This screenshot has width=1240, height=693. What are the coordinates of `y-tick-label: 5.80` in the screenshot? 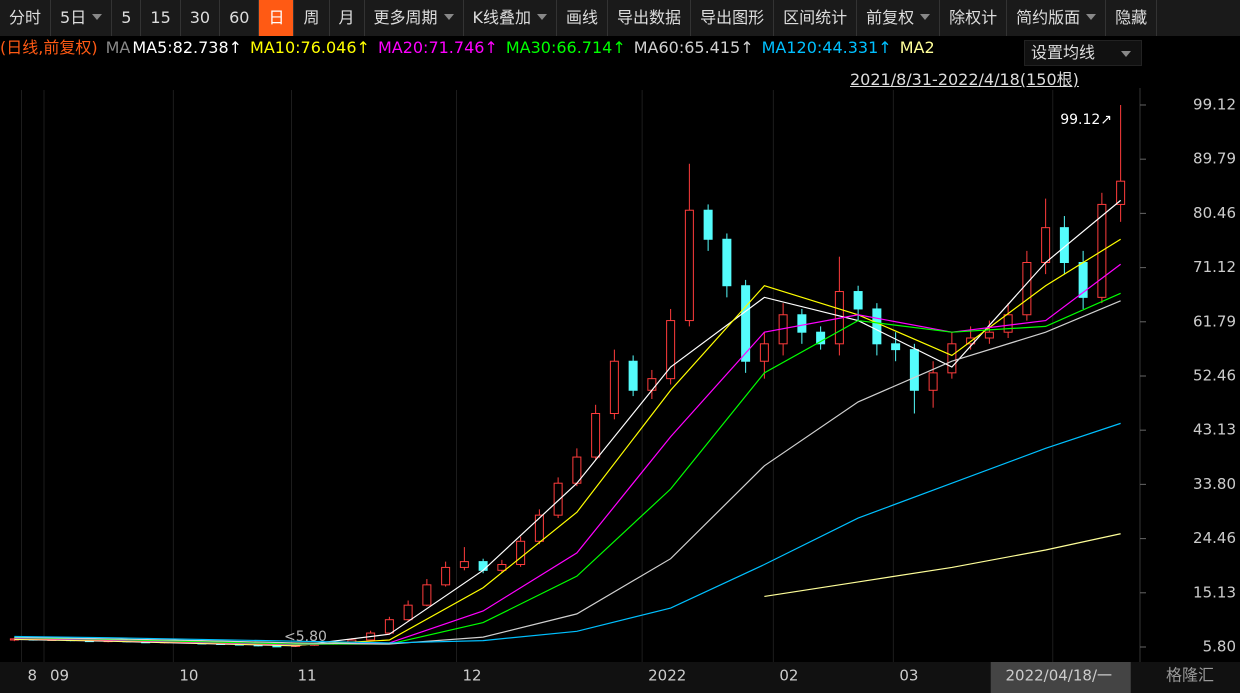 It's located at (1219, 646).